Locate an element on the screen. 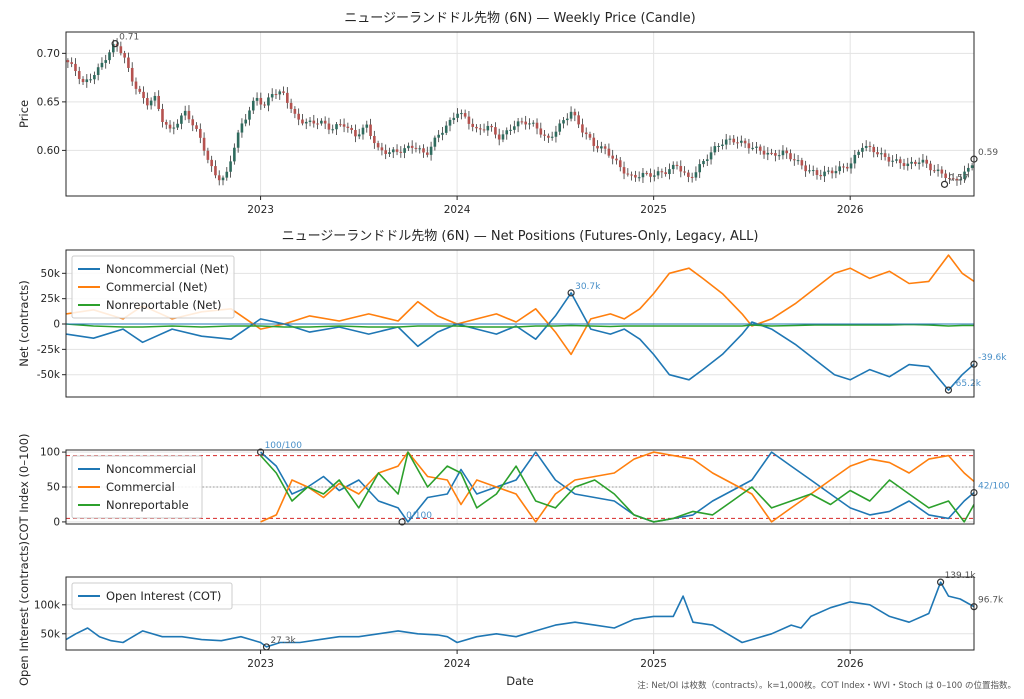  y-tick-label: 50k is located at coordinates (51, 634).